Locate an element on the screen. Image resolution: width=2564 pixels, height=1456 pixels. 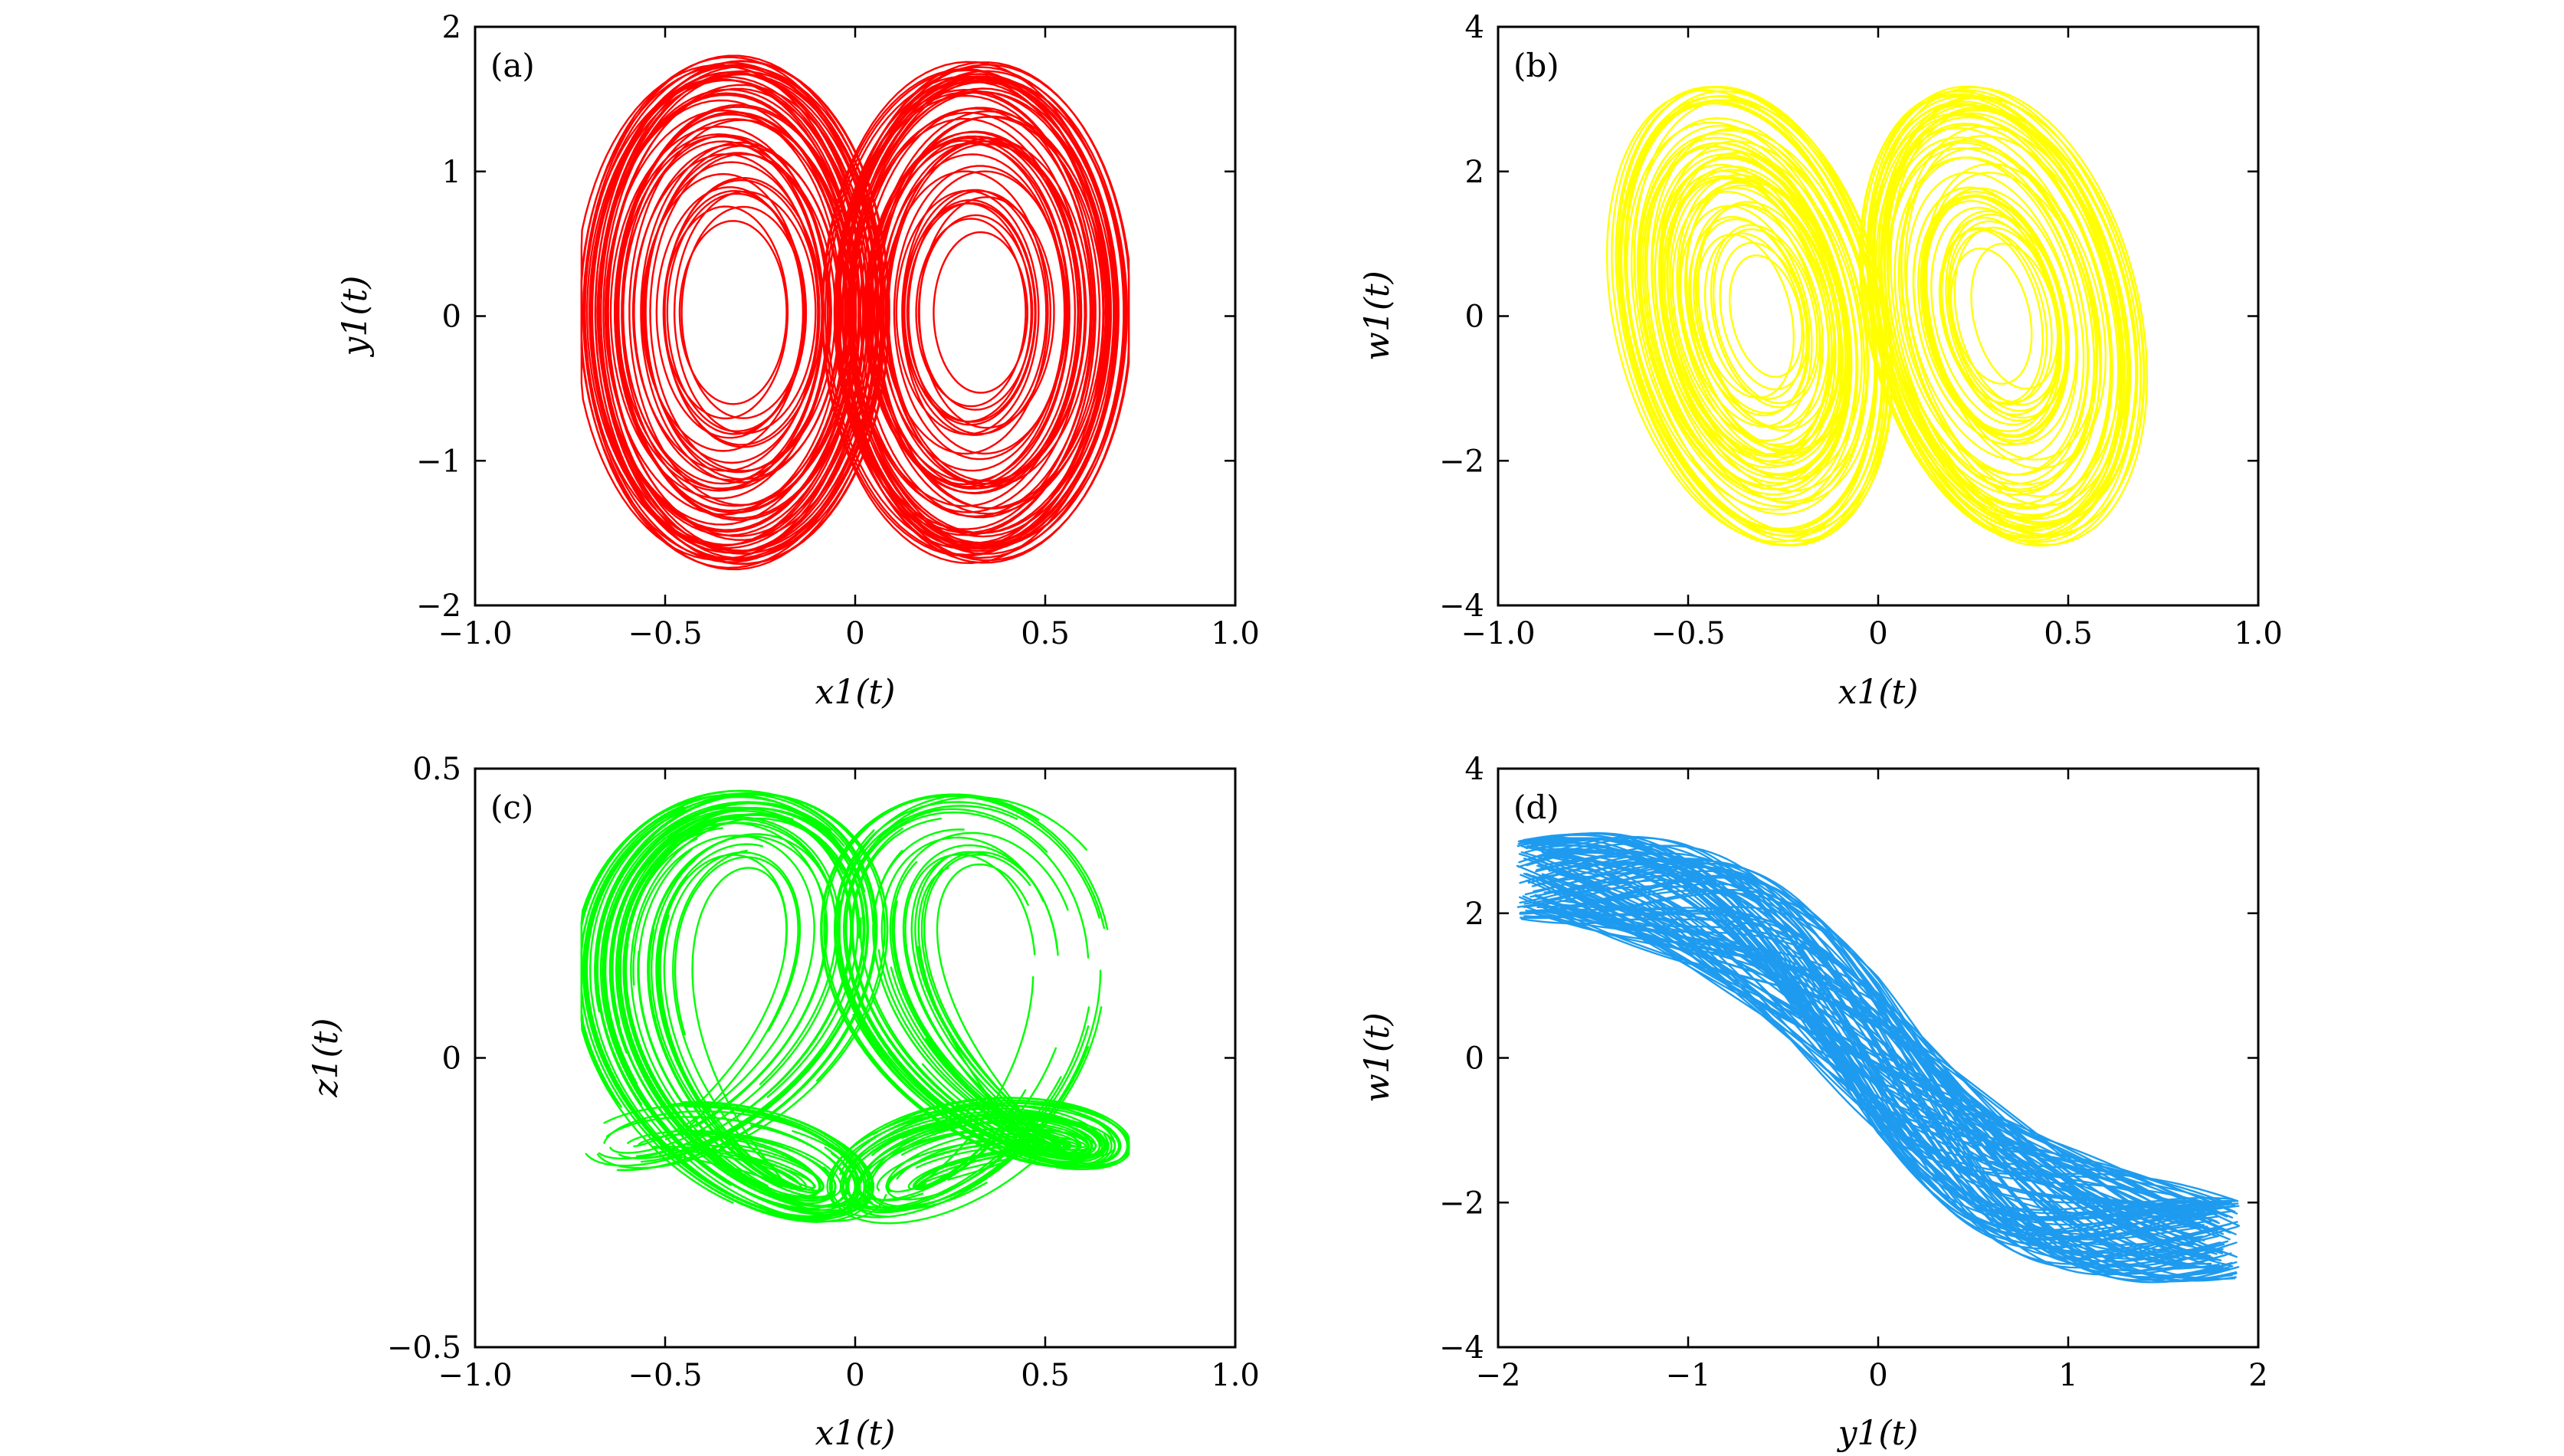
panel-d-trajectory is located at coordinates (1878, 1057).